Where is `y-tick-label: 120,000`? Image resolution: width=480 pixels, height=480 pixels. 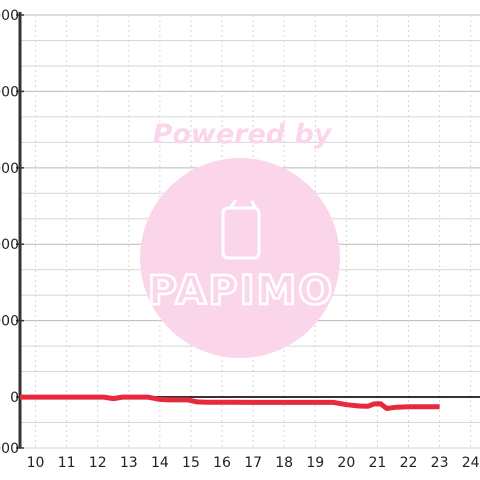 y-tick-label: 120,000 is located at coordinates (9, 92).